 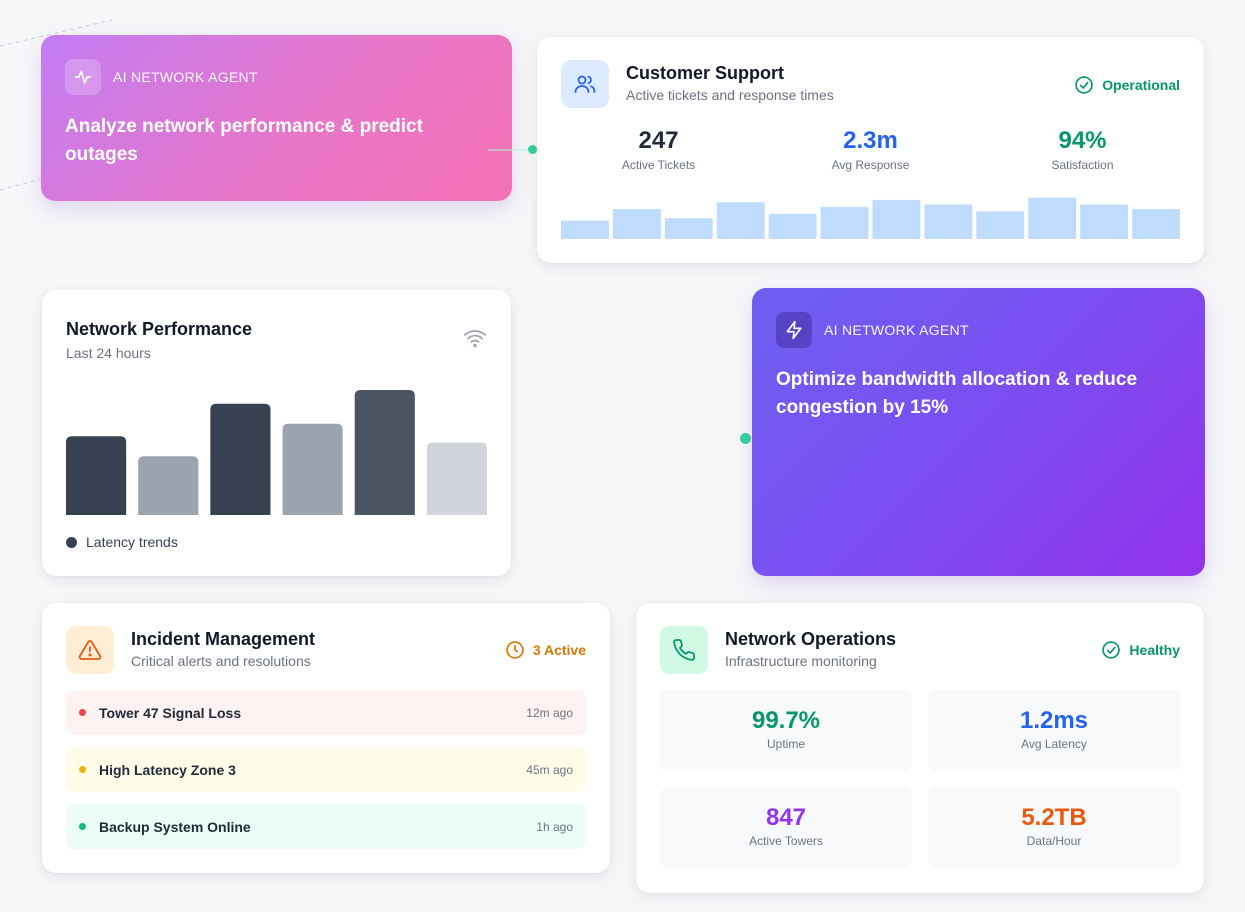 What do you see at coordinates (71, 542) in the screenshot?
I see `legend-dot` at bounding box center [71, 542].